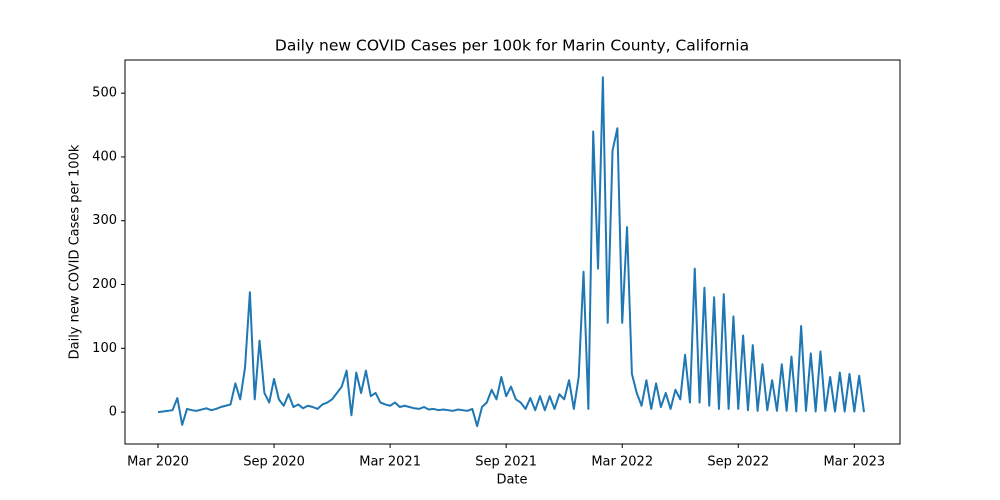  Describe the element at coordinates (158, 462) in the screenshot. I see `x-tick-label: Mar 2020` at that location.